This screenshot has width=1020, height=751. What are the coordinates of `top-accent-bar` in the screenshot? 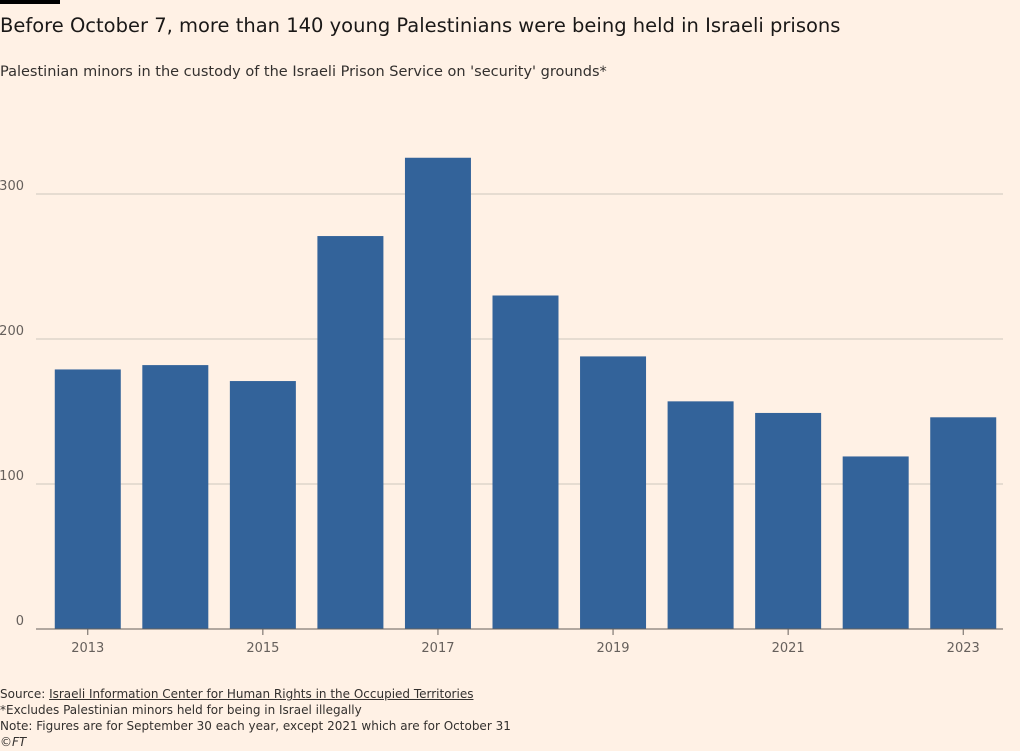 It's located at (30, 2).